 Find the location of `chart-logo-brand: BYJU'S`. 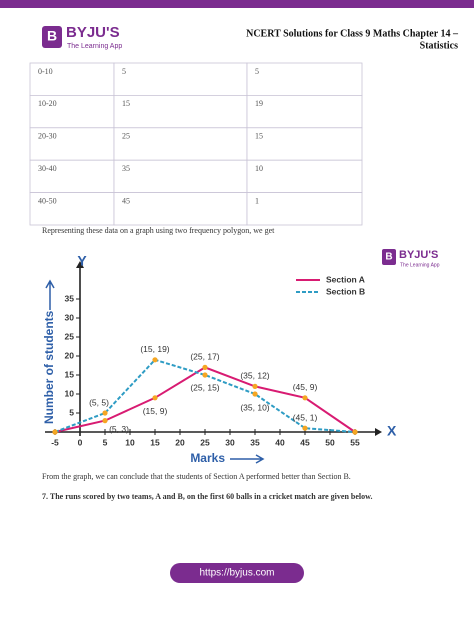

chart-logo-brand: BYJU'S is located at coordinates (418, 255).